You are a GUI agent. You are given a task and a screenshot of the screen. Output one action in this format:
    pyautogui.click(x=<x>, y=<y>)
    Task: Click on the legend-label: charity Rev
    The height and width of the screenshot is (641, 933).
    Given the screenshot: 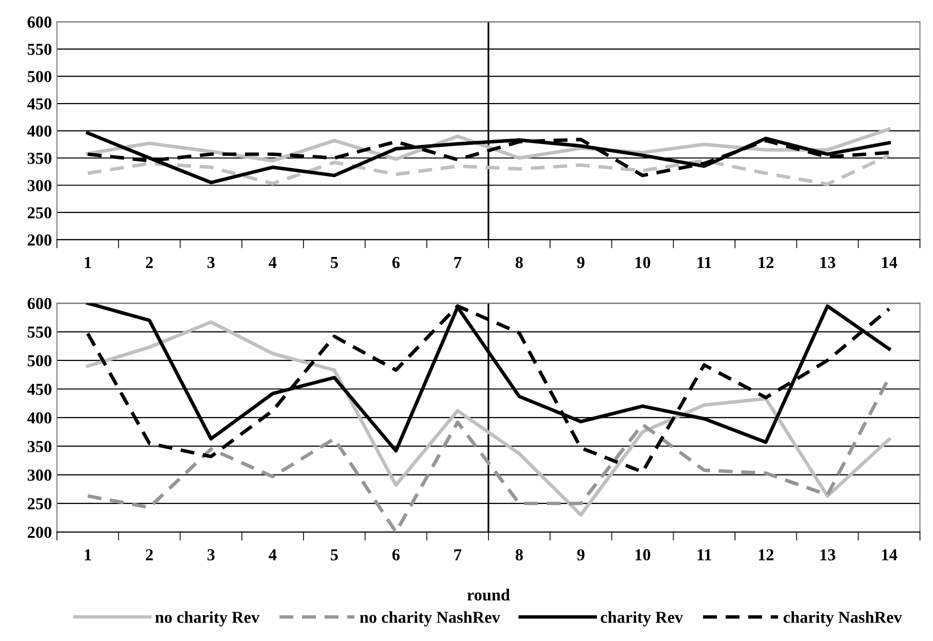 What is the action you would take?
    pyautogui.click(x=642, y=618)
    